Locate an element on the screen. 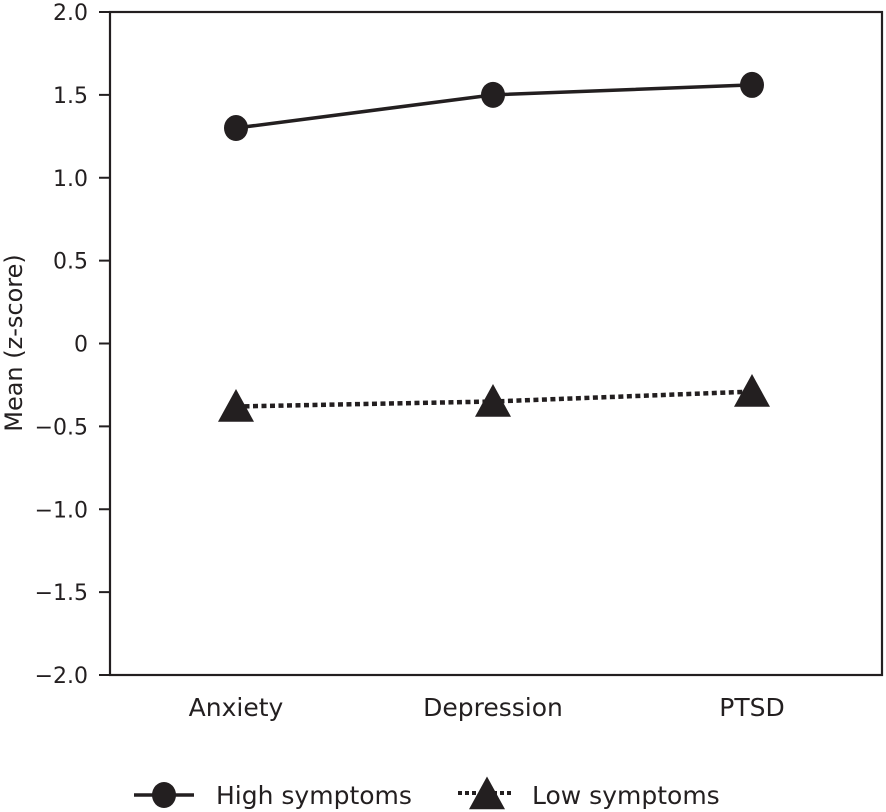 The image size is (886, 812). y-tick-label: 1.5 is located at coordinates (70, 96).